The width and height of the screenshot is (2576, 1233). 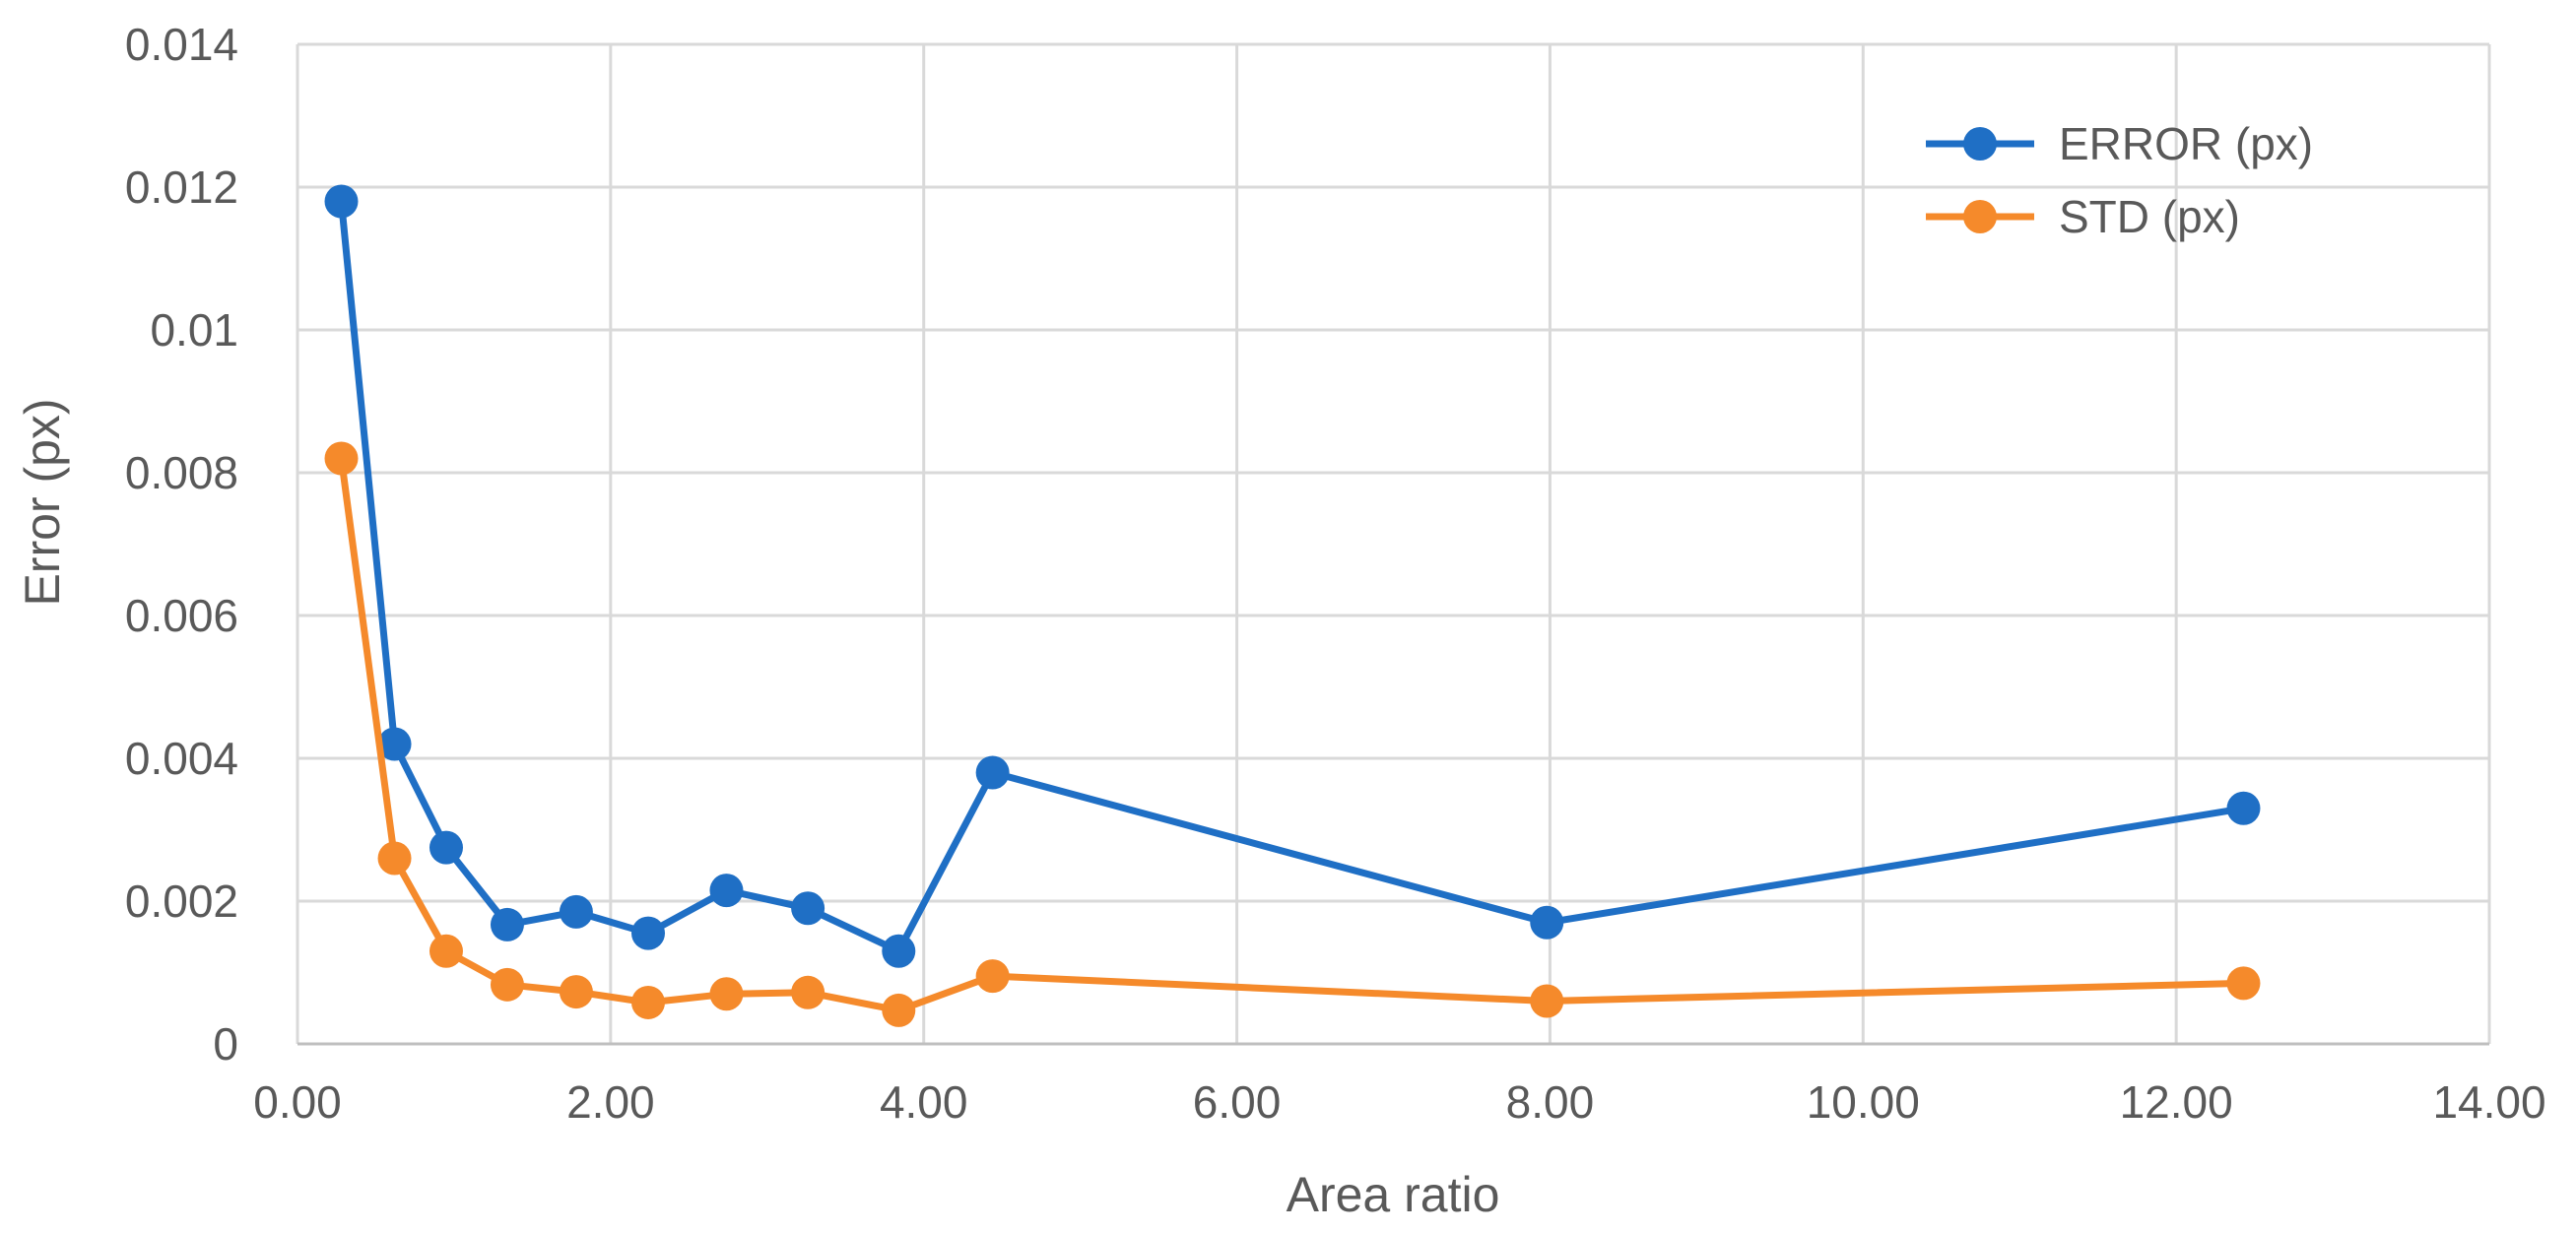 What do you see at coordinates (182, 615) in the screenshot?
I see `y-tick-label: 0.006` at bounding box center [182, 615].